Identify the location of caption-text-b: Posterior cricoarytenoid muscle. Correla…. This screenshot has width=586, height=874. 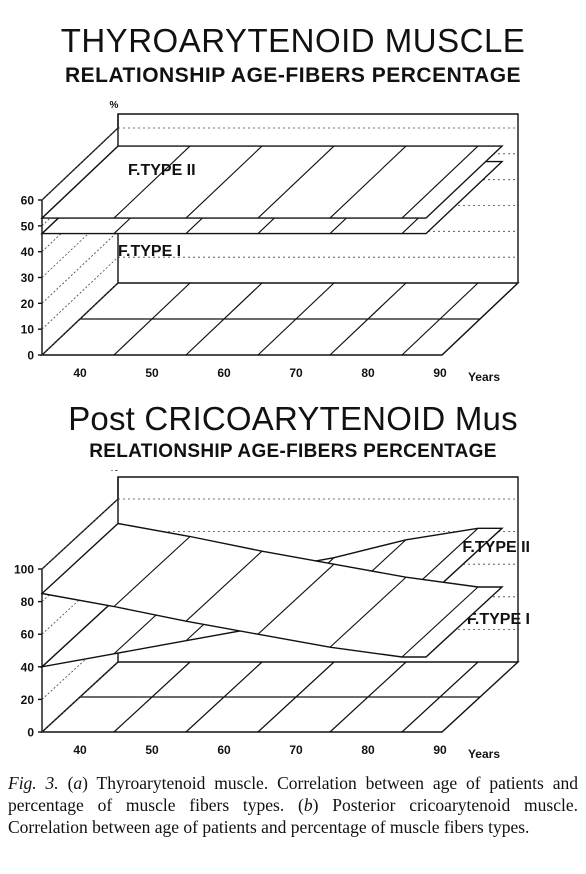
(293, 816).